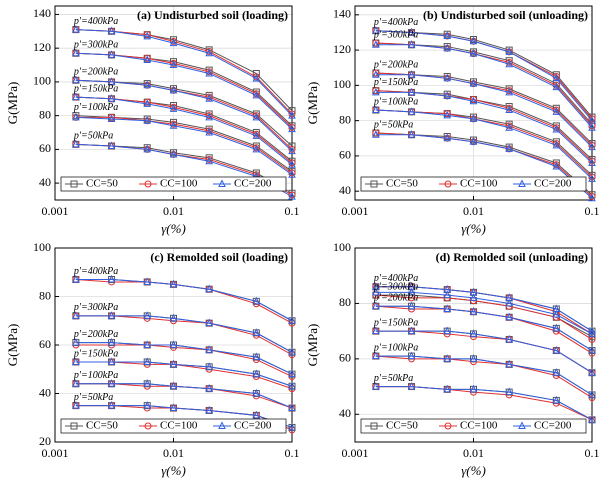  I want to click on legend-label: CC=50, so click(402, 184).